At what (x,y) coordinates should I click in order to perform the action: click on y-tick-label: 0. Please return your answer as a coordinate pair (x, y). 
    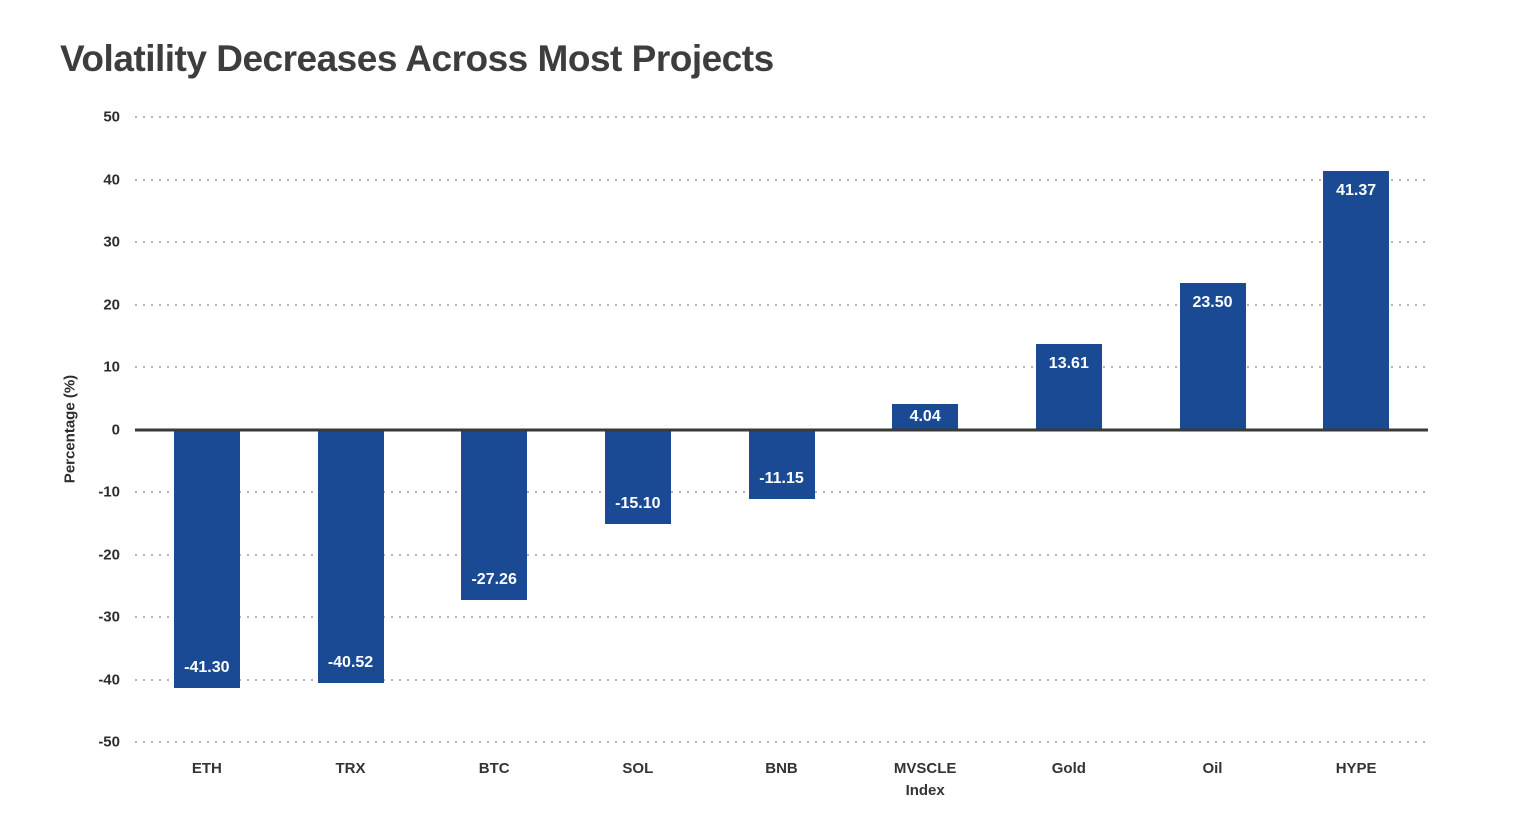
    Looking at the image, I should click on (115, 429).